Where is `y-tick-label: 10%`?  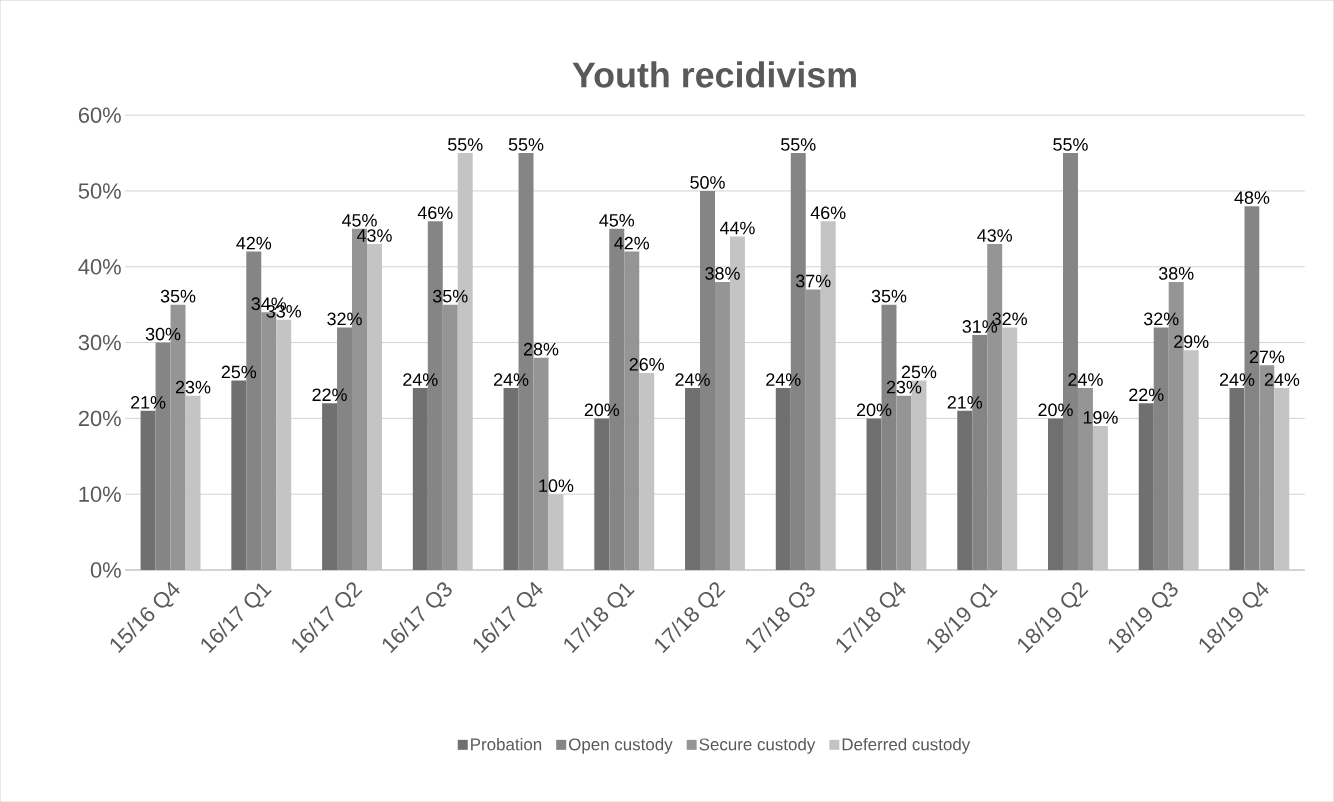
y-tick-label: 10% is located at coordinates (100, 494).